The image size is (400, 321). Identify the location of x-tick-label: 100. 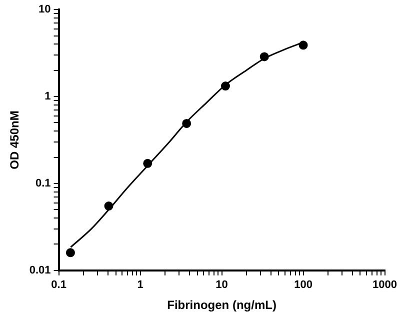
(303, 285).